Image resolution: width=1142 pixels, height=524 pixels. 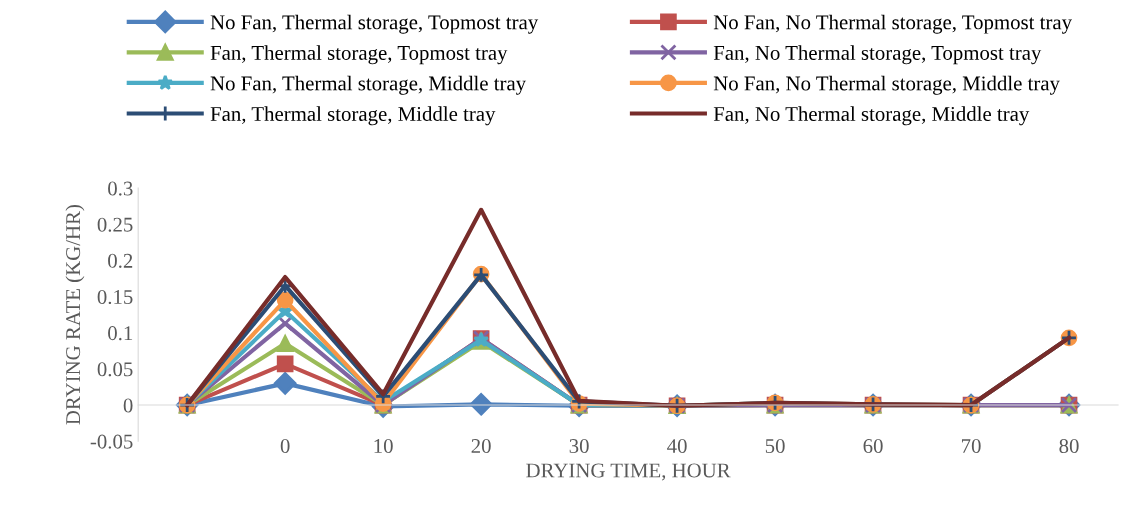 What do you see at coordinates (120, 333) in the screenshot?
I see `y-tick-label: 0.1` at bounding box center [120, 333].